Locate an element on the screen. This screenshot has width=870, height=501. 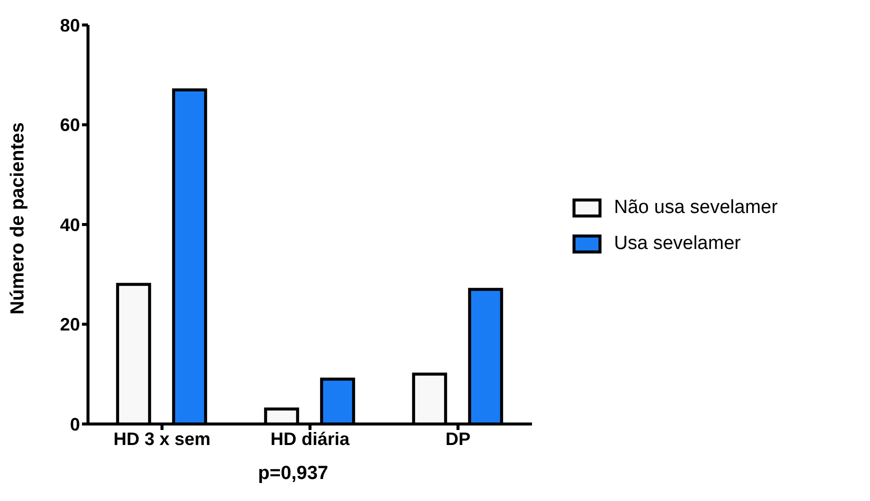
x-tick-label: HD 3 x sem is located at coordinates (162, 438).